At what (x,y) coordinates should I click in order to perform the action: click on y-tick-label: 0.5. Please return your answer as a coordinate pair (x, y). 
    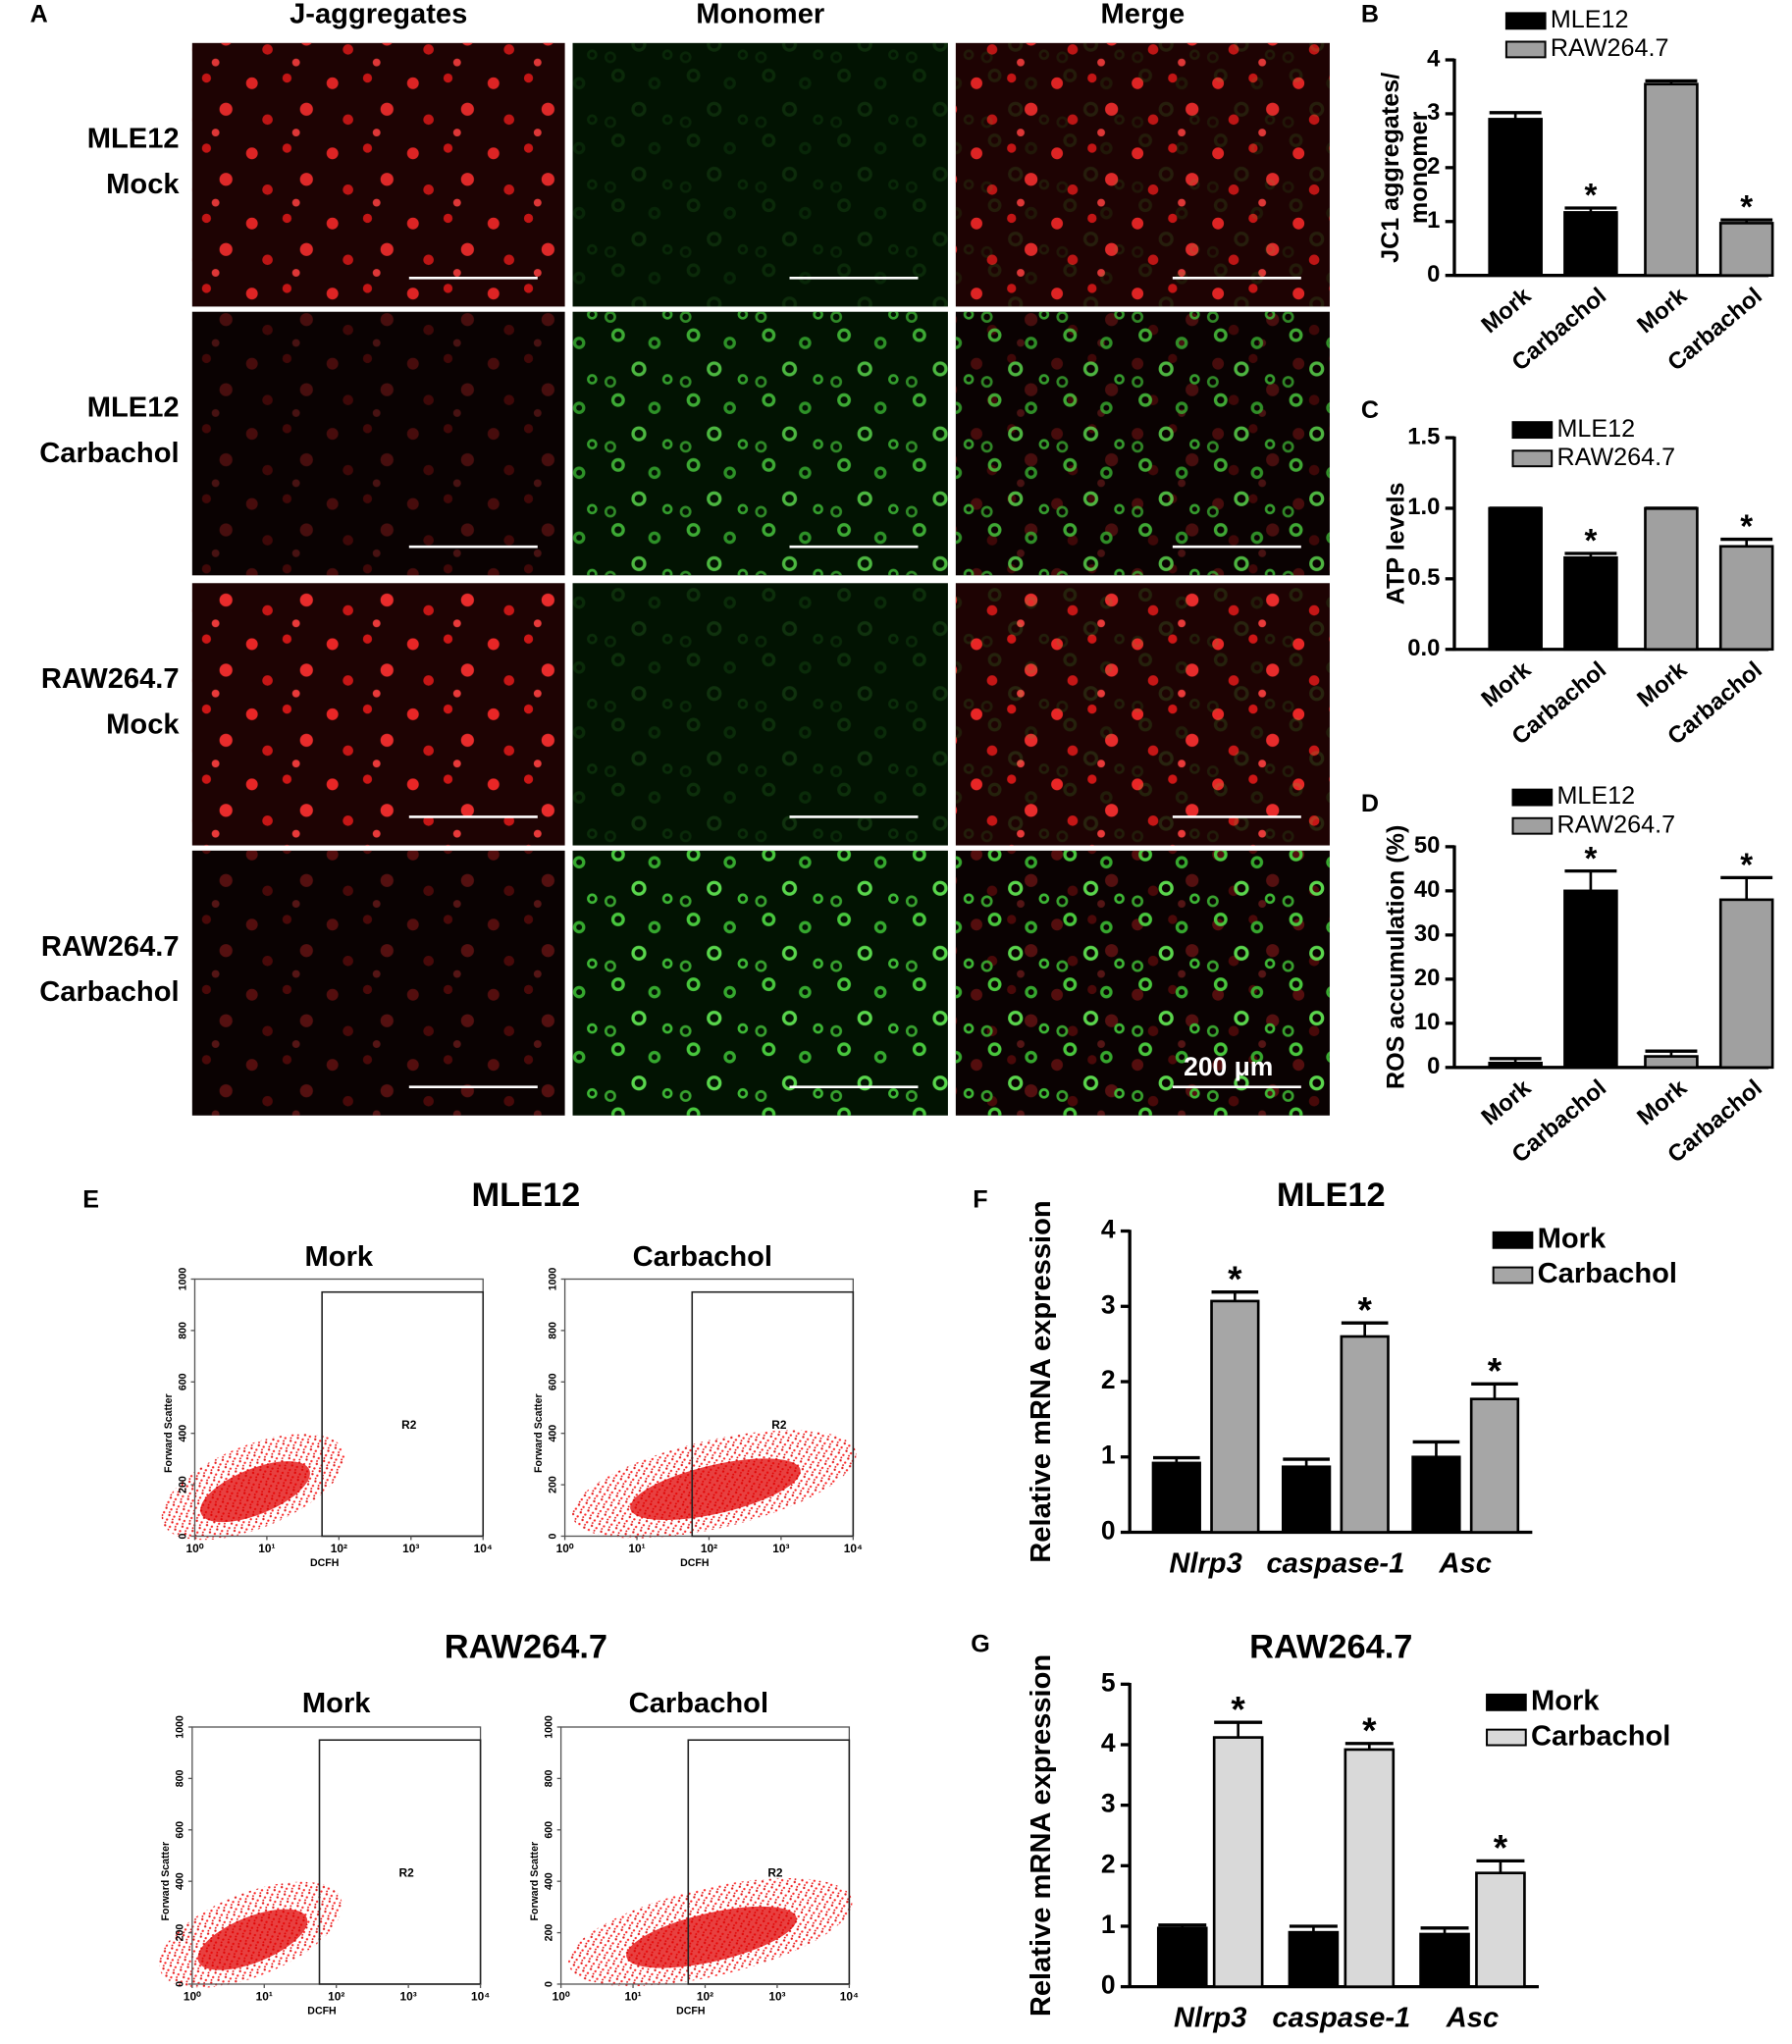
    Looking at the image, I should click on (1423, 577).